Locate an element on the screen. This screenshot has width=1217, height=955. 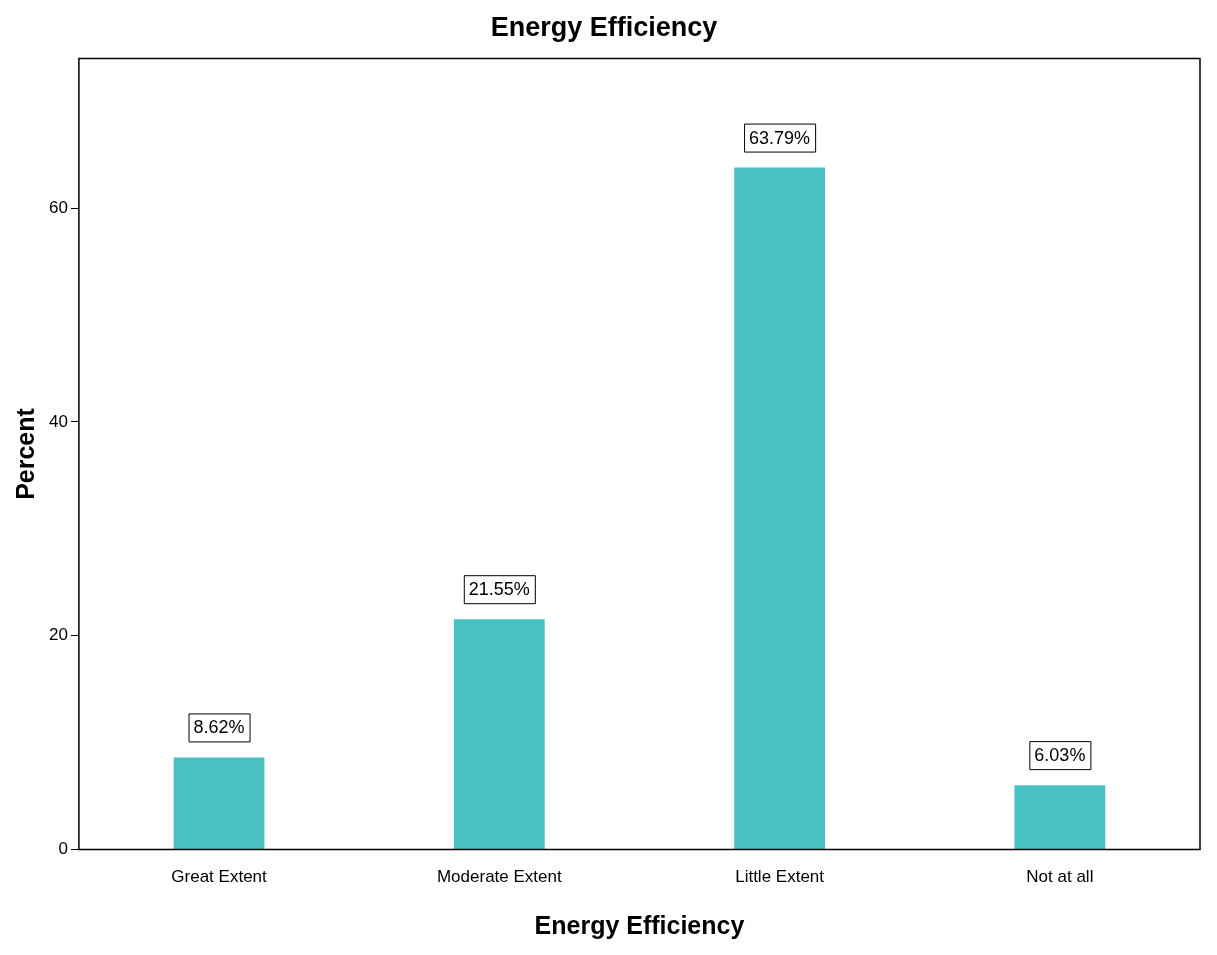
x-axis-title: Energy Efficiency is located at coordinates (639, 924).